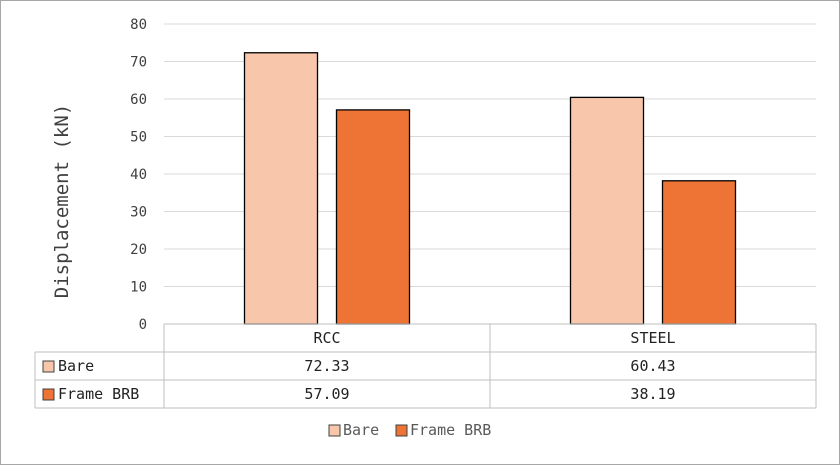  Describe the element at coordinates (652, 338) in the screenshot. I see `x-category-label: STEEL` at that location.